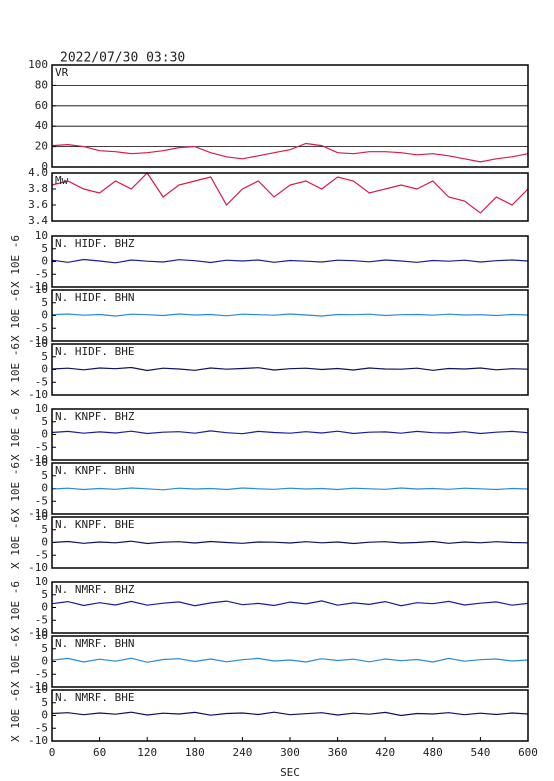  I want to click on y-tick-label: 4.0, so click(38, 172).